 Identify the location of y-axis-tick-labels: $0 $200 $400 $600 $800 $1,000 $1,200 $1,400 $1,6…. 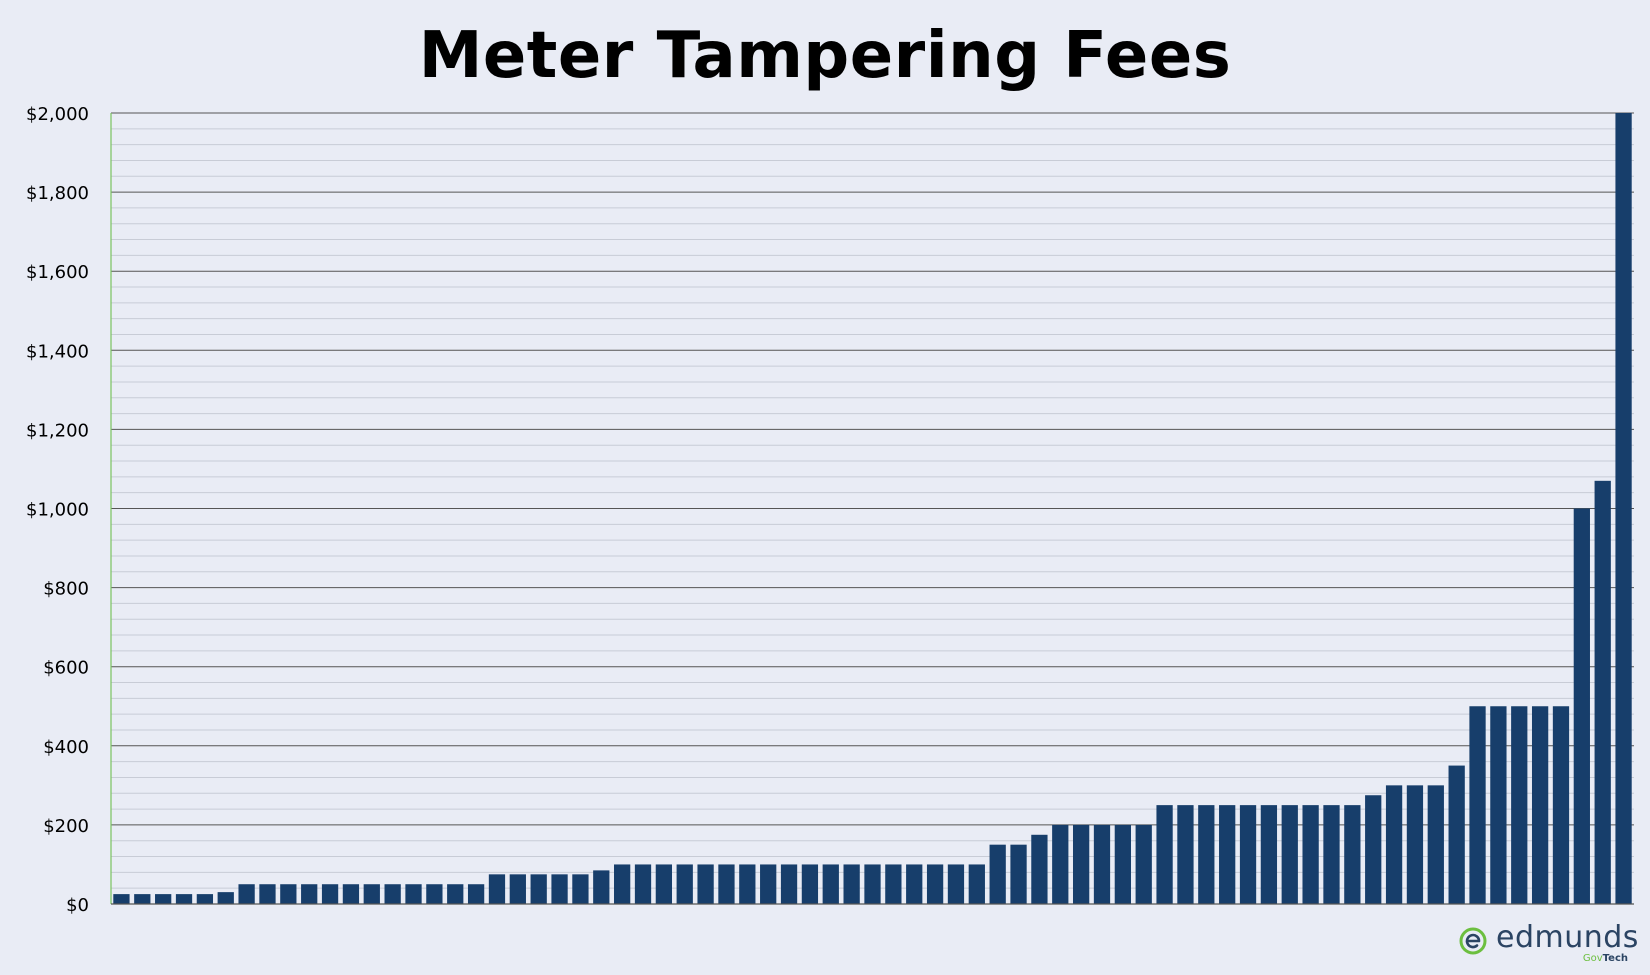
(57, 510).